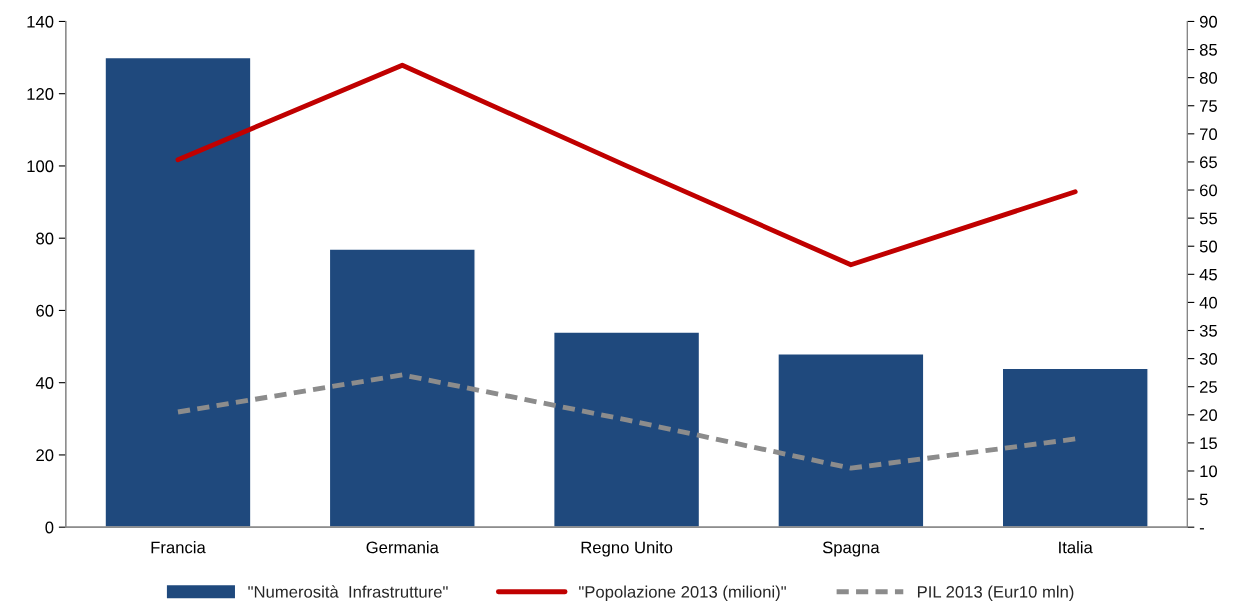 This screenshot has height=613, width=1242. I want to click on y-tick-label: 0, so click(49, 527).